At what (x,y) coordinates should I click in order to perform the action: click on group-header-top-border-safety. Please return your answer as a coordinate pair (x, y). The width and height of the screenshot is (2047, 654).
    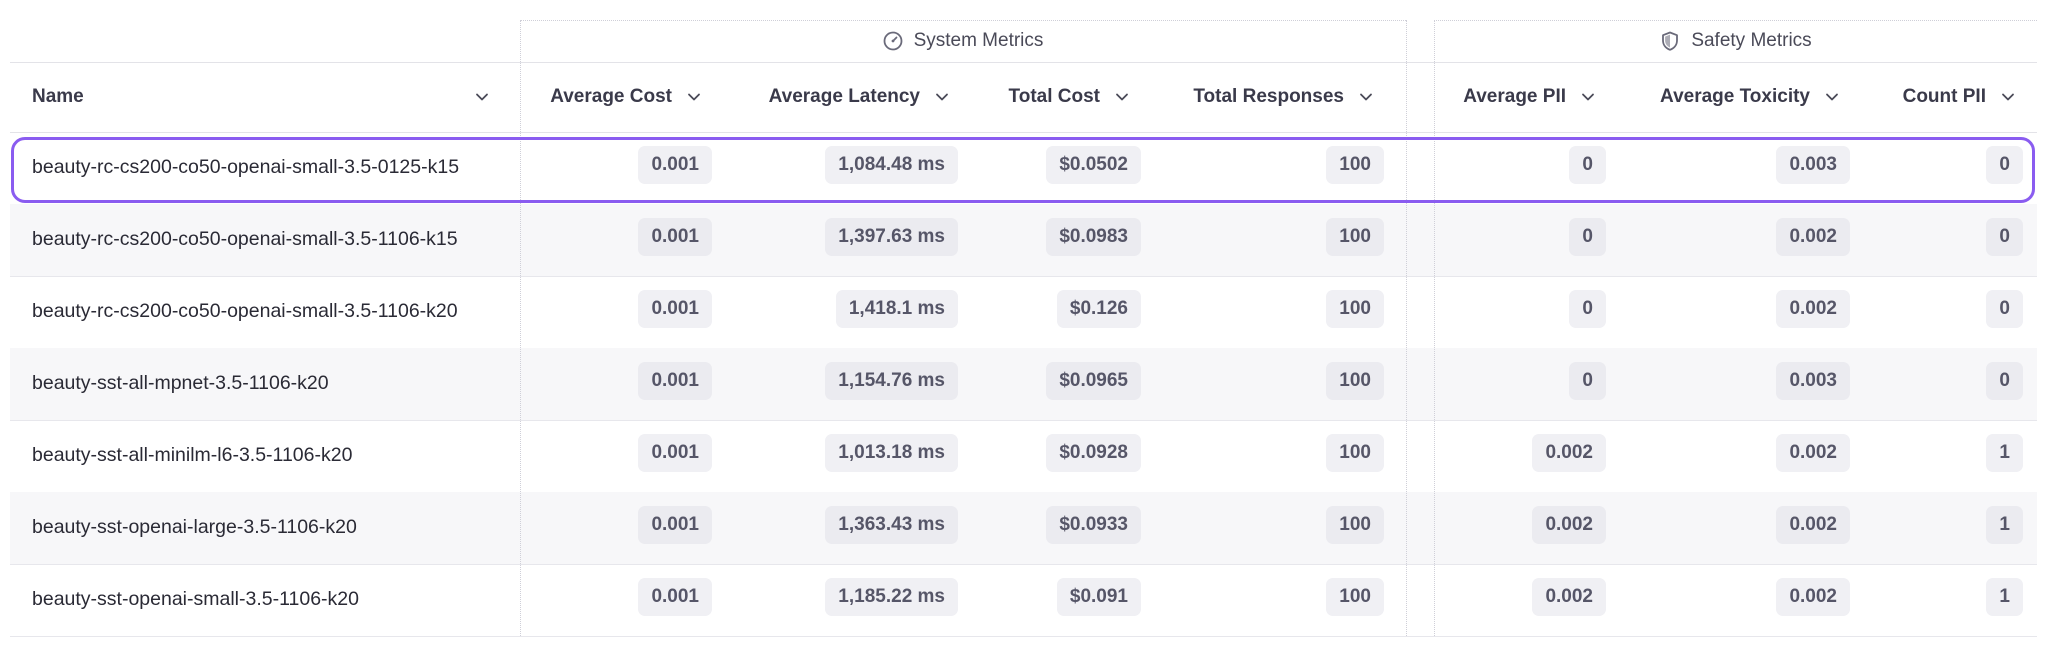
    Looking at the image, I should click on (1735, 20).